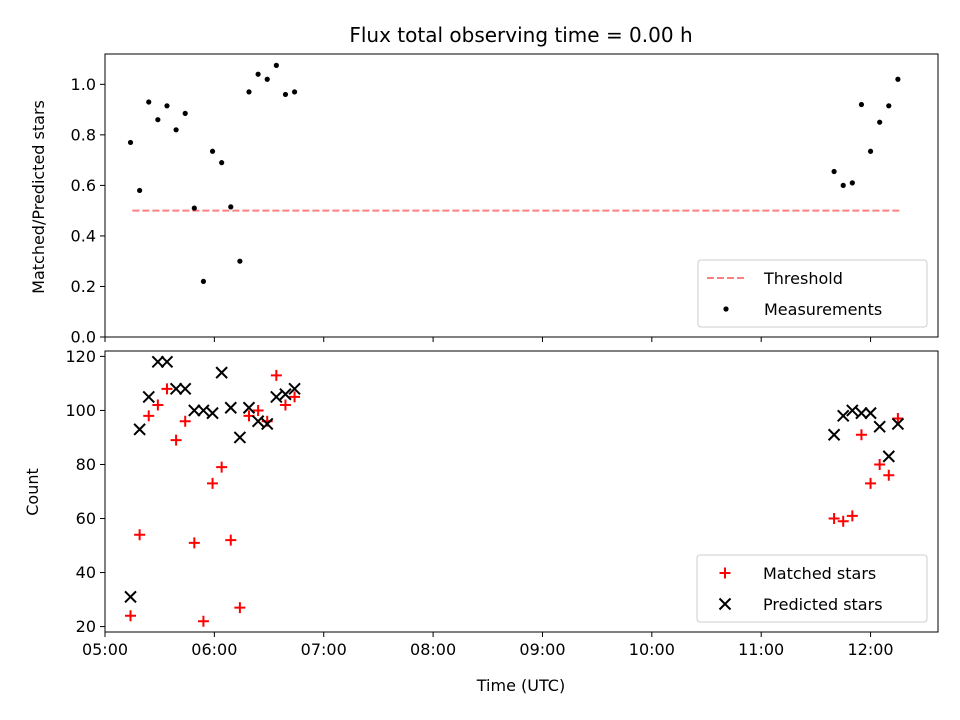  What do you see at coordinates (823, 604) in the screenshot?
I see `legend-label: Predicted stars` at bounding box center [823, 604].